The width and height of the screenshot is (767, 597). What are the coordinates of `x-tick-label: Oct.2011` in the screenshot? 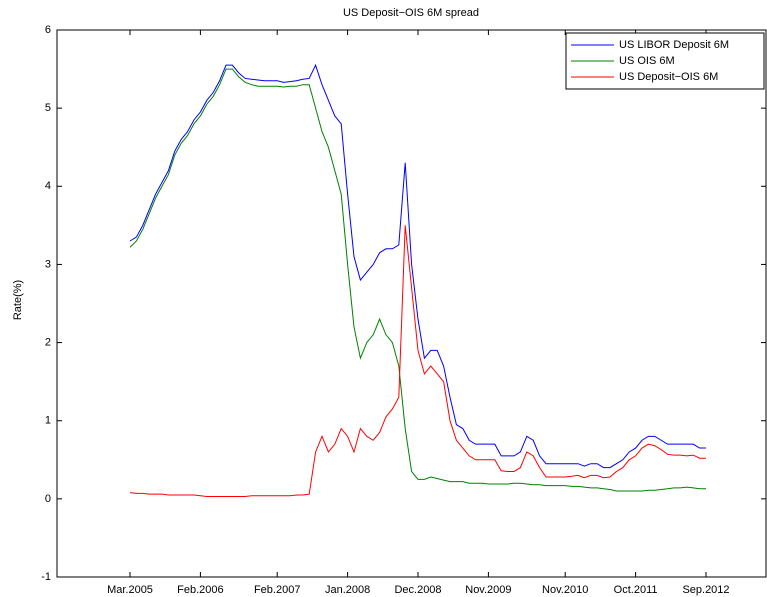 It's located at (636, 590).